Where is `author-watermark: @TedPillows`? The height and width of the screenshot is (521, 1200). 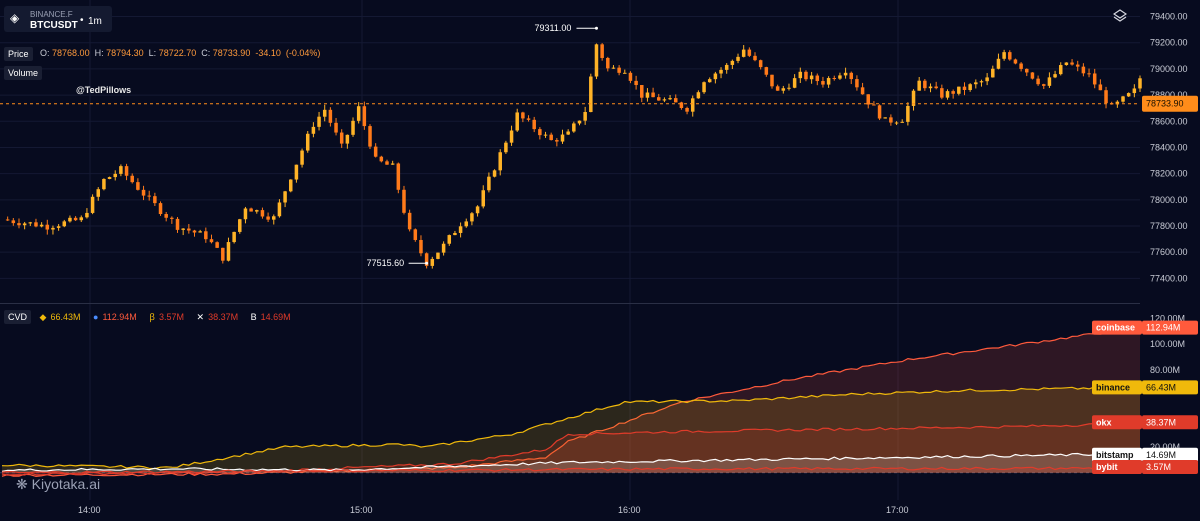
author-watermark: @TedPillows is located at coordinates (104, 90).